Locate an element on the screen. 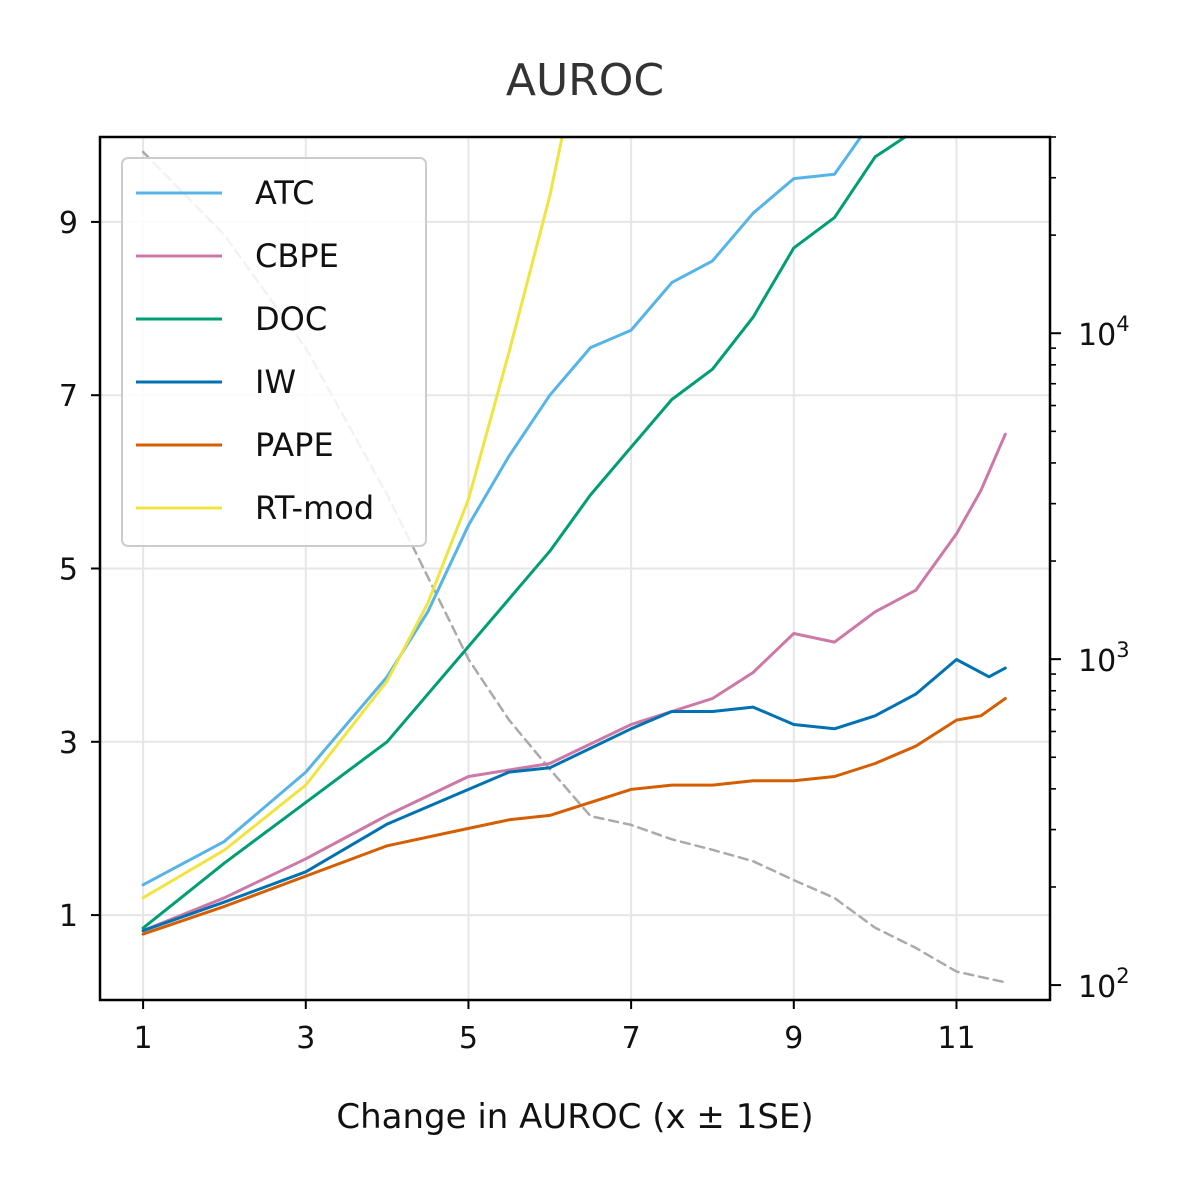 Image resolution: width=1200 pixels, height=1200 pixels. x-tick-label: 5 is located at coordinates (468, 1038).